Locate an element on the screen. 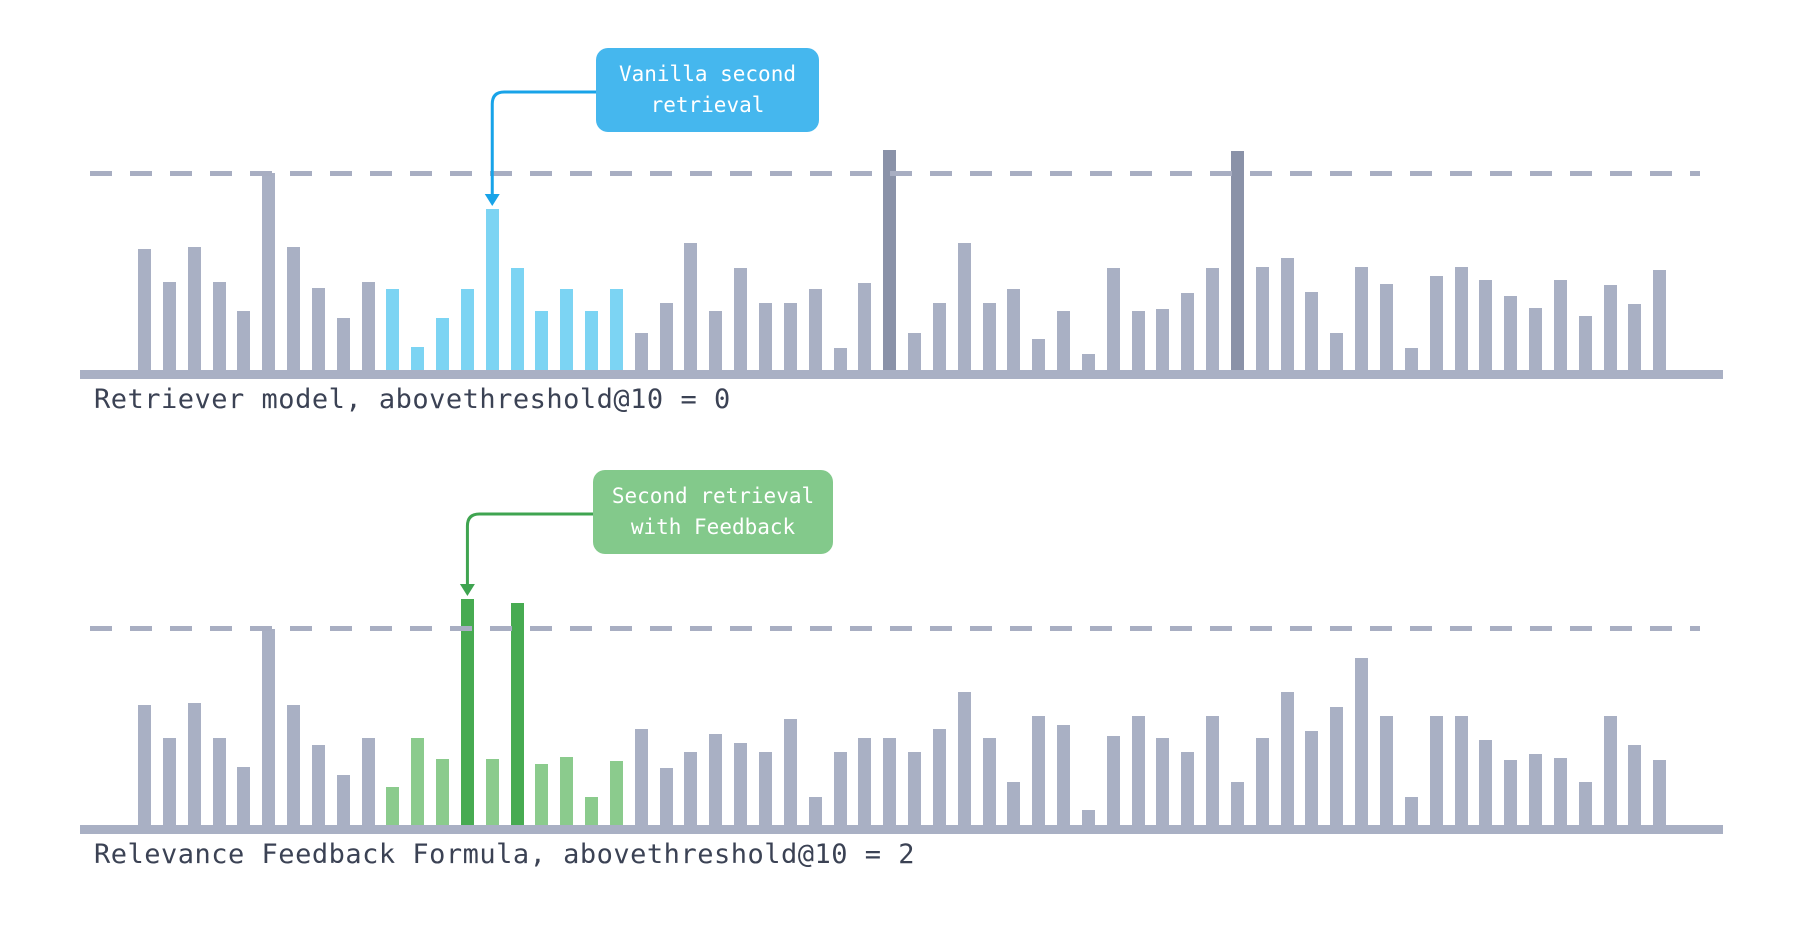  callout-second-retrieval-with-feedback: Second retrieval with Feedback is located at coordinates (713, 512).